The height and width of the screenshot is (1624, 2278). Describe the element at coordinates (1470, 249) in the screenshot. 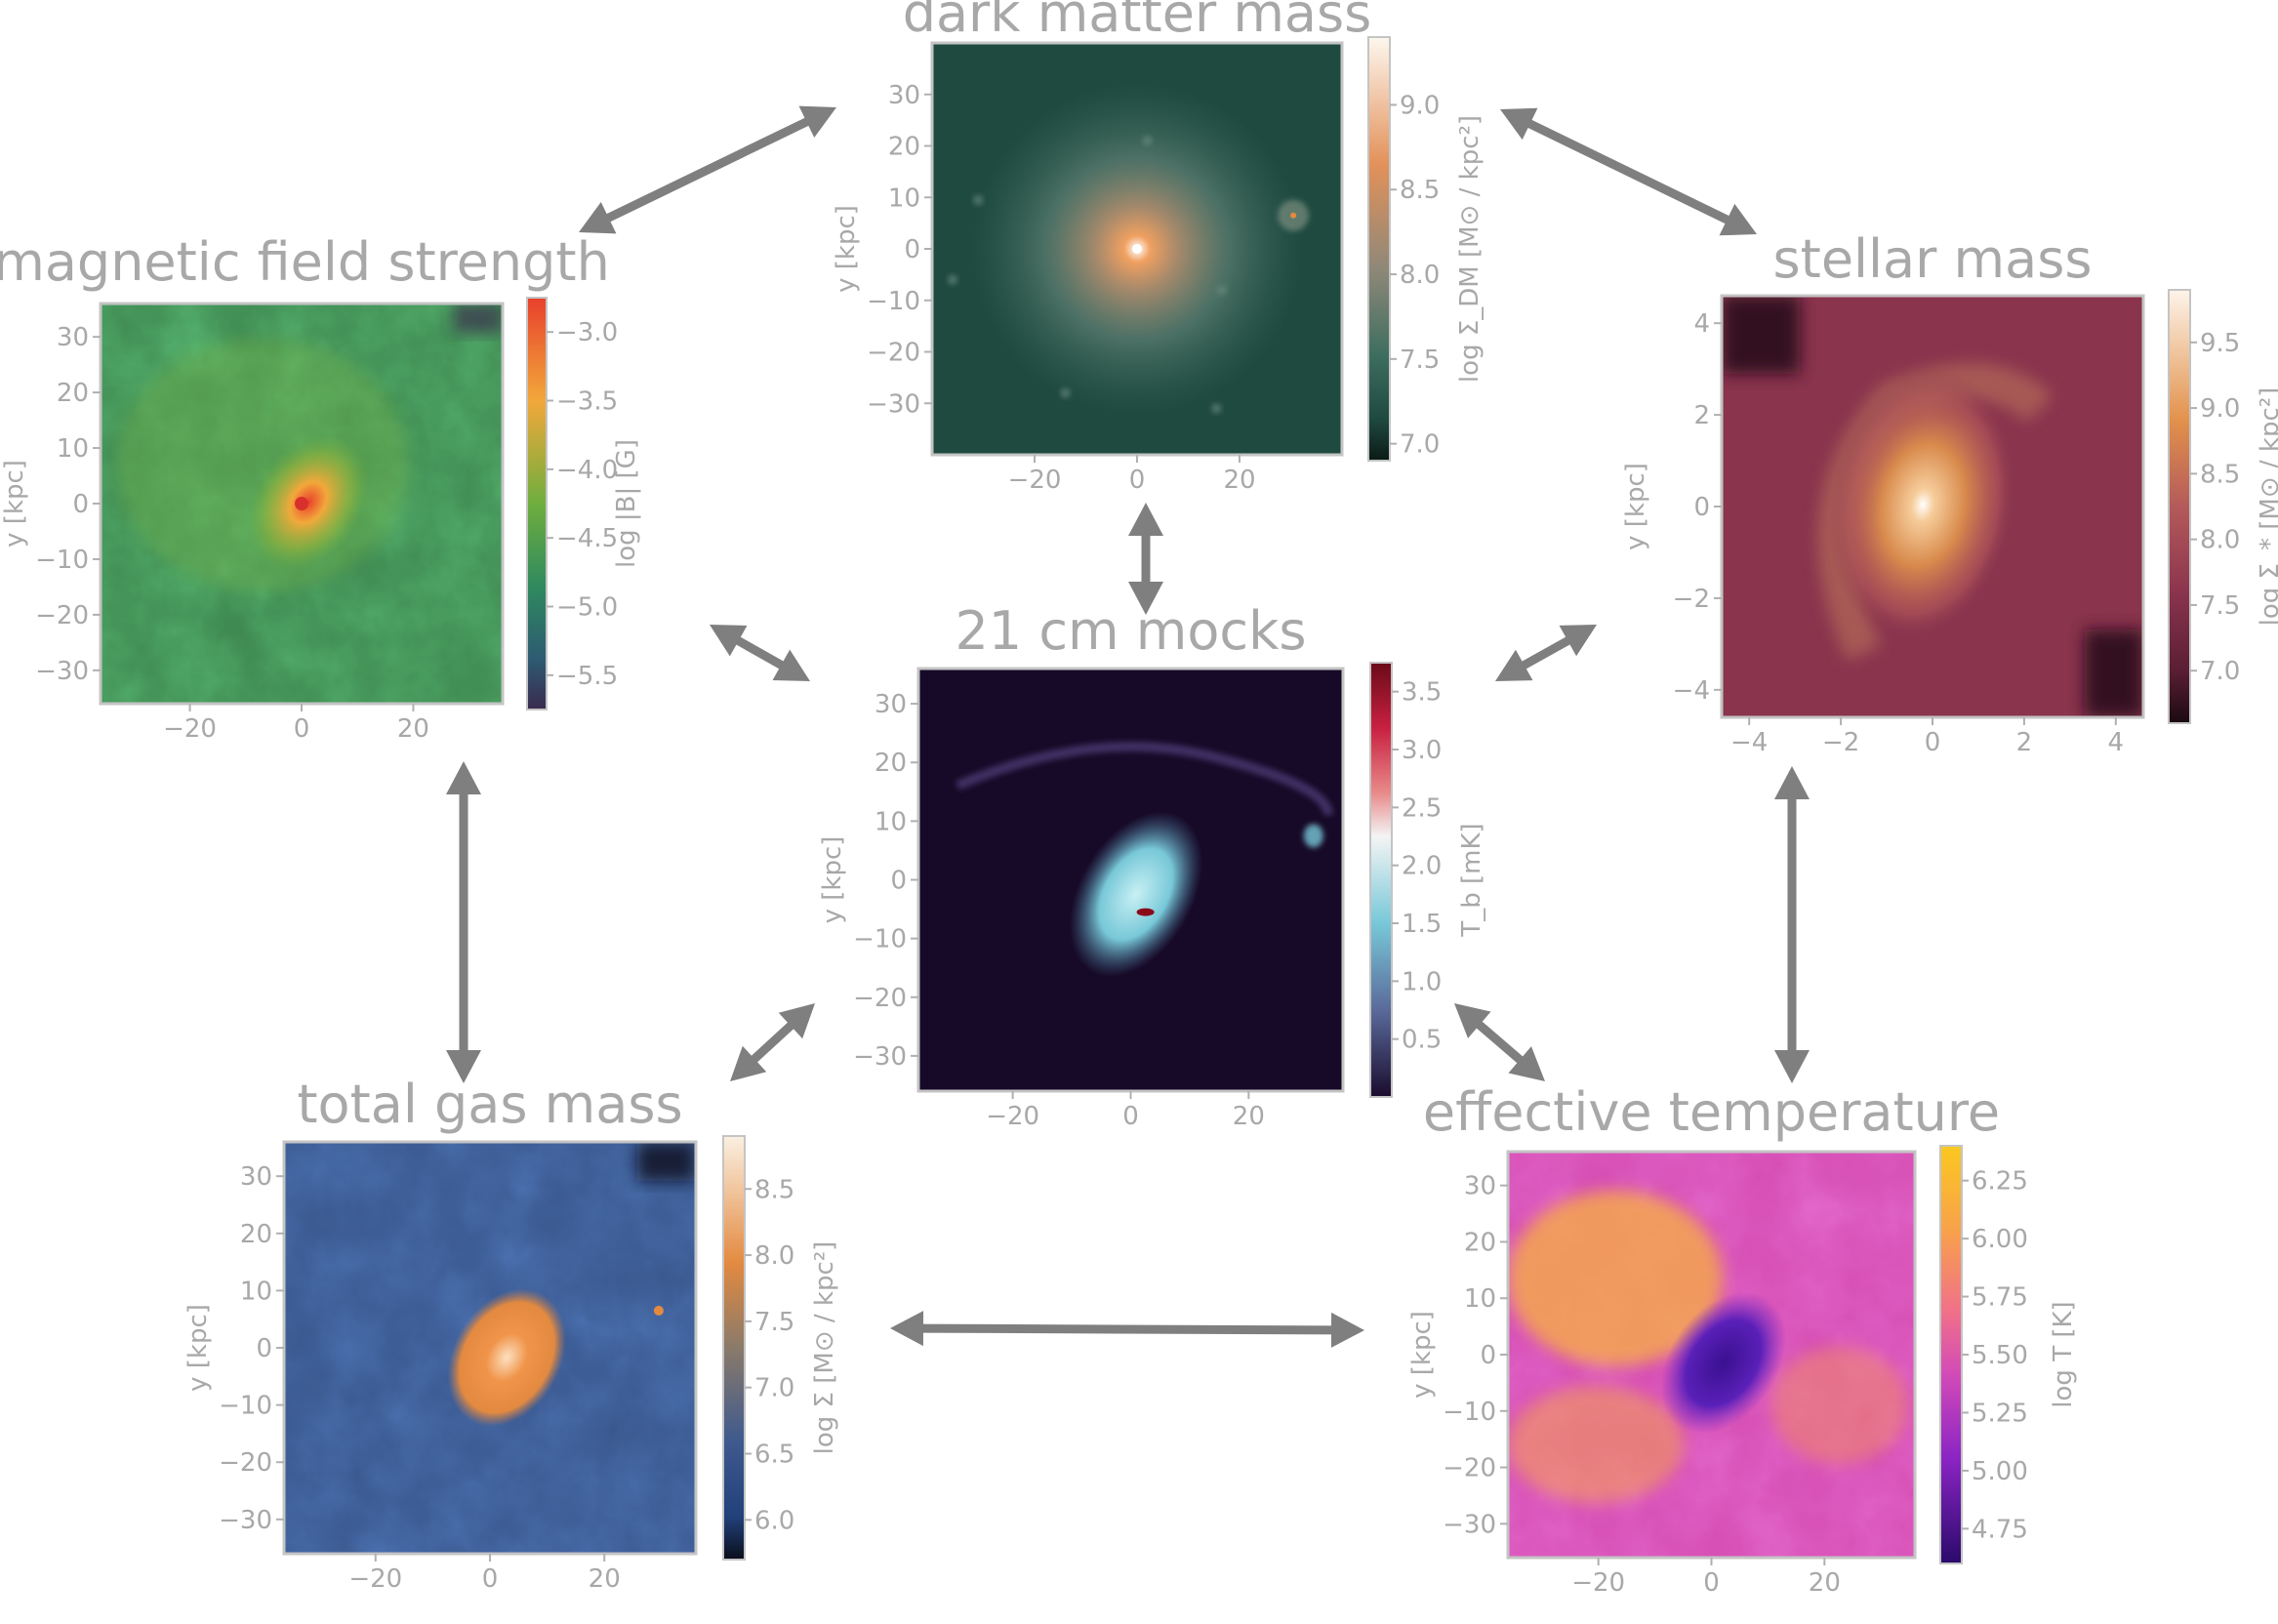

I see `dm-colorbar-label: log Σ_DM [M⊙ / kpc²]` at that location.